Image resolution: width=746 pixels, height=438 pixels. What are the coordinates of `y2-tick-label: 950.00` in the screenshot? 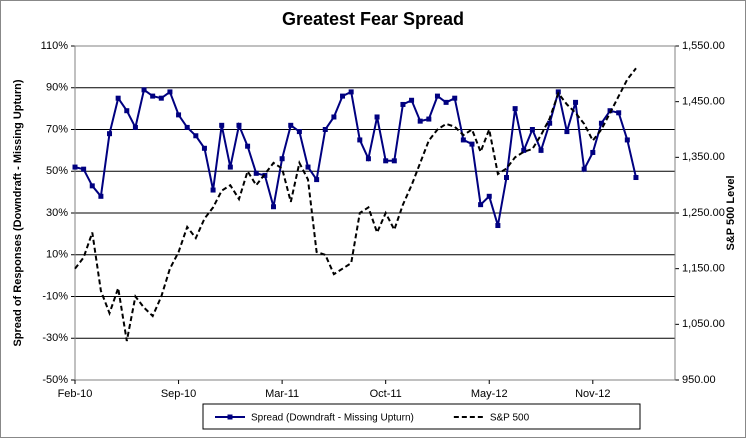 It's located at (699, 380).